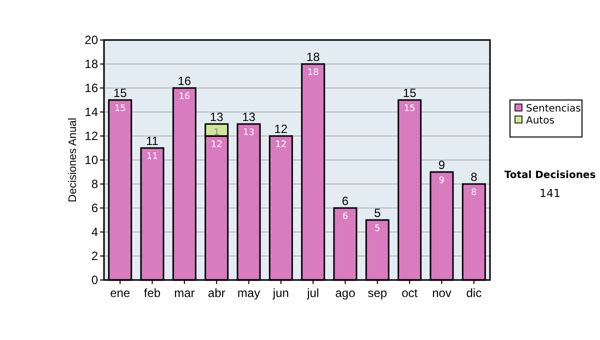  What do you see at coordinates (377, 229) in the screenshot?
I see `data-label: 5` at bounding box center [377, 229].